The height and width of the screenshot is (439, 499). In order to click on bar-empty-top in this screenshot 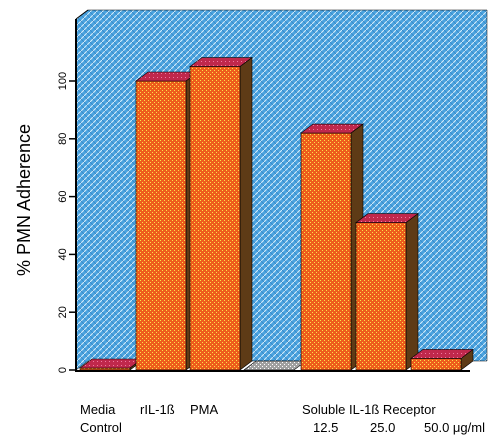, I will do `click(275, 365)`.